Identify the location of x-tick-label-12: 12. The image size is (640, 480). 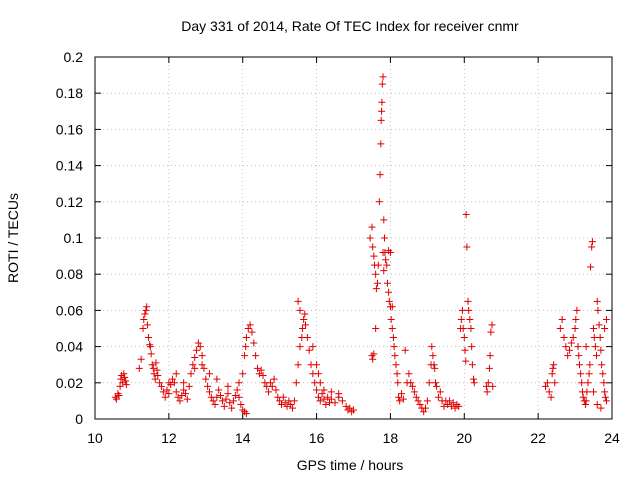
(169, 438).